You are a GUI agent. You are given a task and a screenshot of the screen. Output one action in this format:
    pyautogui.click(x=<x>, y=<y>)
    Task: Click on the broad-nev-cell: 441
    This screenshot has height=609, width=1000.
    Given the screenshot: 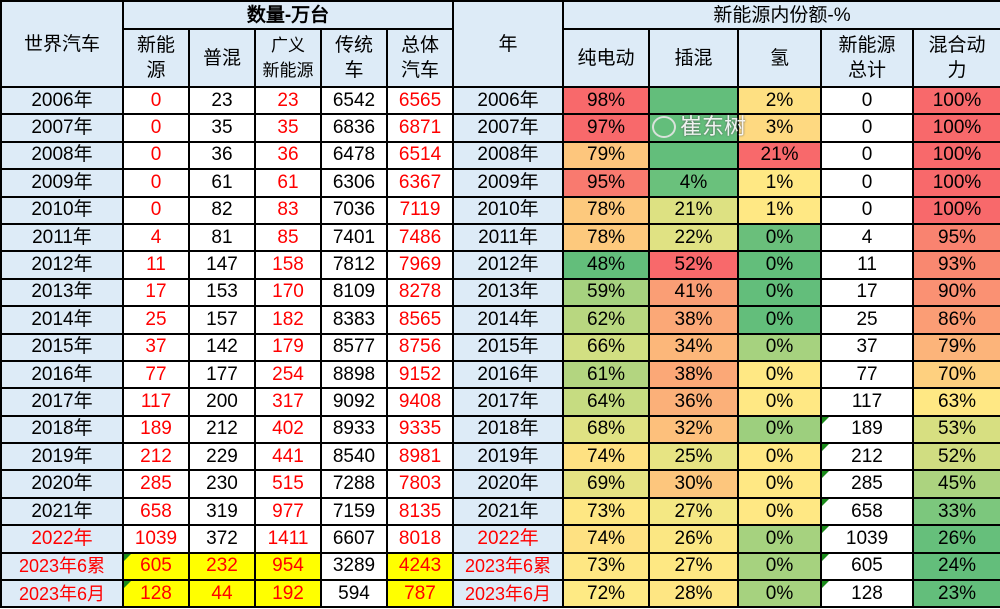 What is the action you would take?
    pyautogui.click(x=288, y=457)
    